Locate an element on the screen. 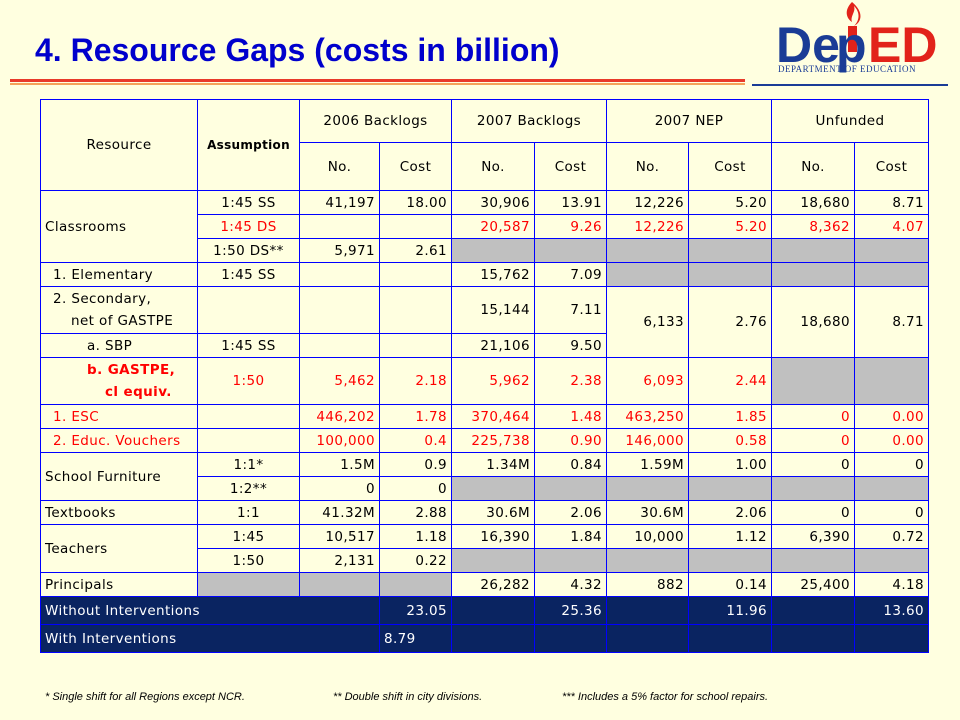 Image resolution: width=960 pixels, height=720 pixels. gastpe-label-line2: cl equiv. is located at coordinates (138, 392).